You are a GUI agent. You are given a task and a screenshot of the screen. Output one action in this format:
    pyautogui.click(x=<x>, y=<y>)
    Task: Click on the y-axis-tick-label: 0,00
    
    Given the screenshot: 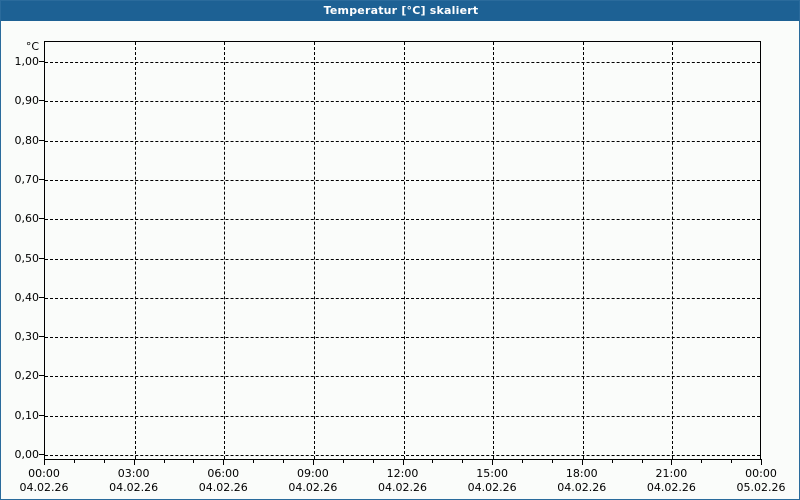 What is the action you would take?
    pyautogui.click(x=27, y=454)
    